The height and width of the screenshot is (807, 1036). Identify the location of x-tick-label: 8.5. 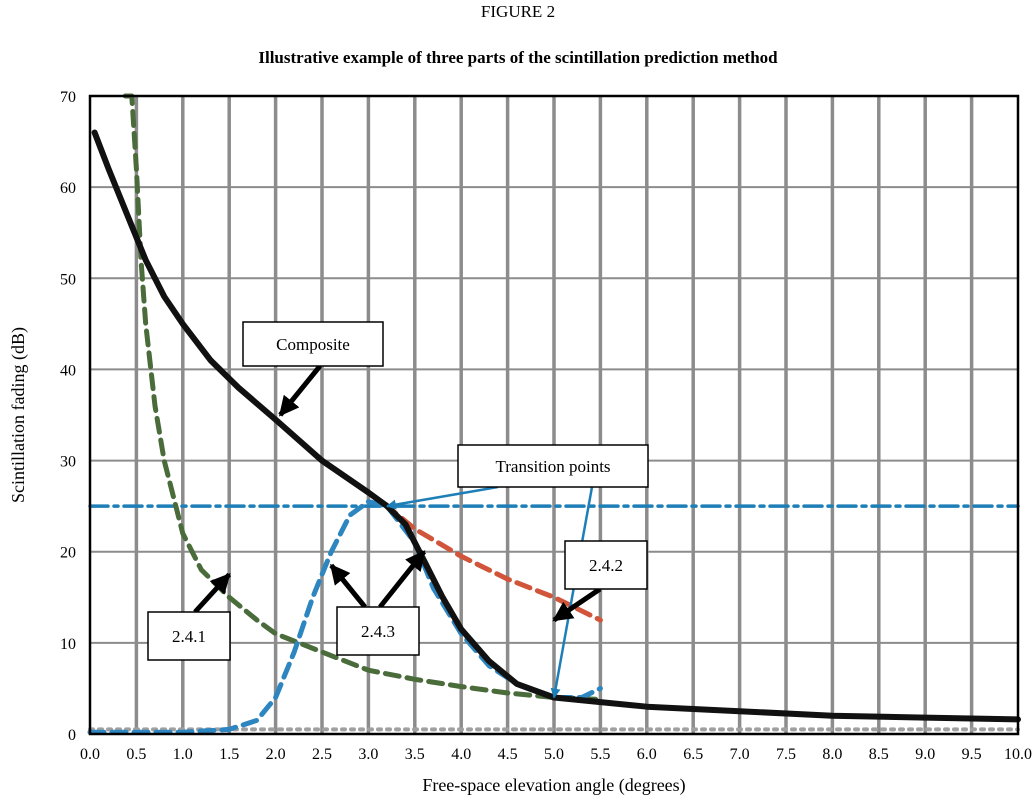
(879, 754).